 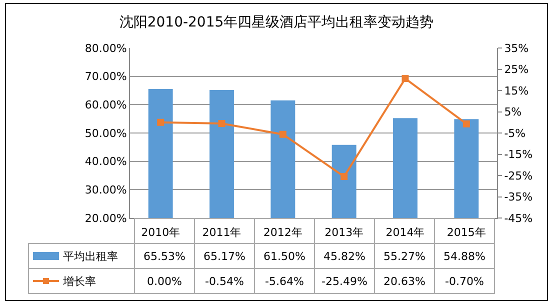 I want to click on chart-title: 沈阳2010-2015年四星级酒店平均出租率变动趋势, so click(x=276, y=22).